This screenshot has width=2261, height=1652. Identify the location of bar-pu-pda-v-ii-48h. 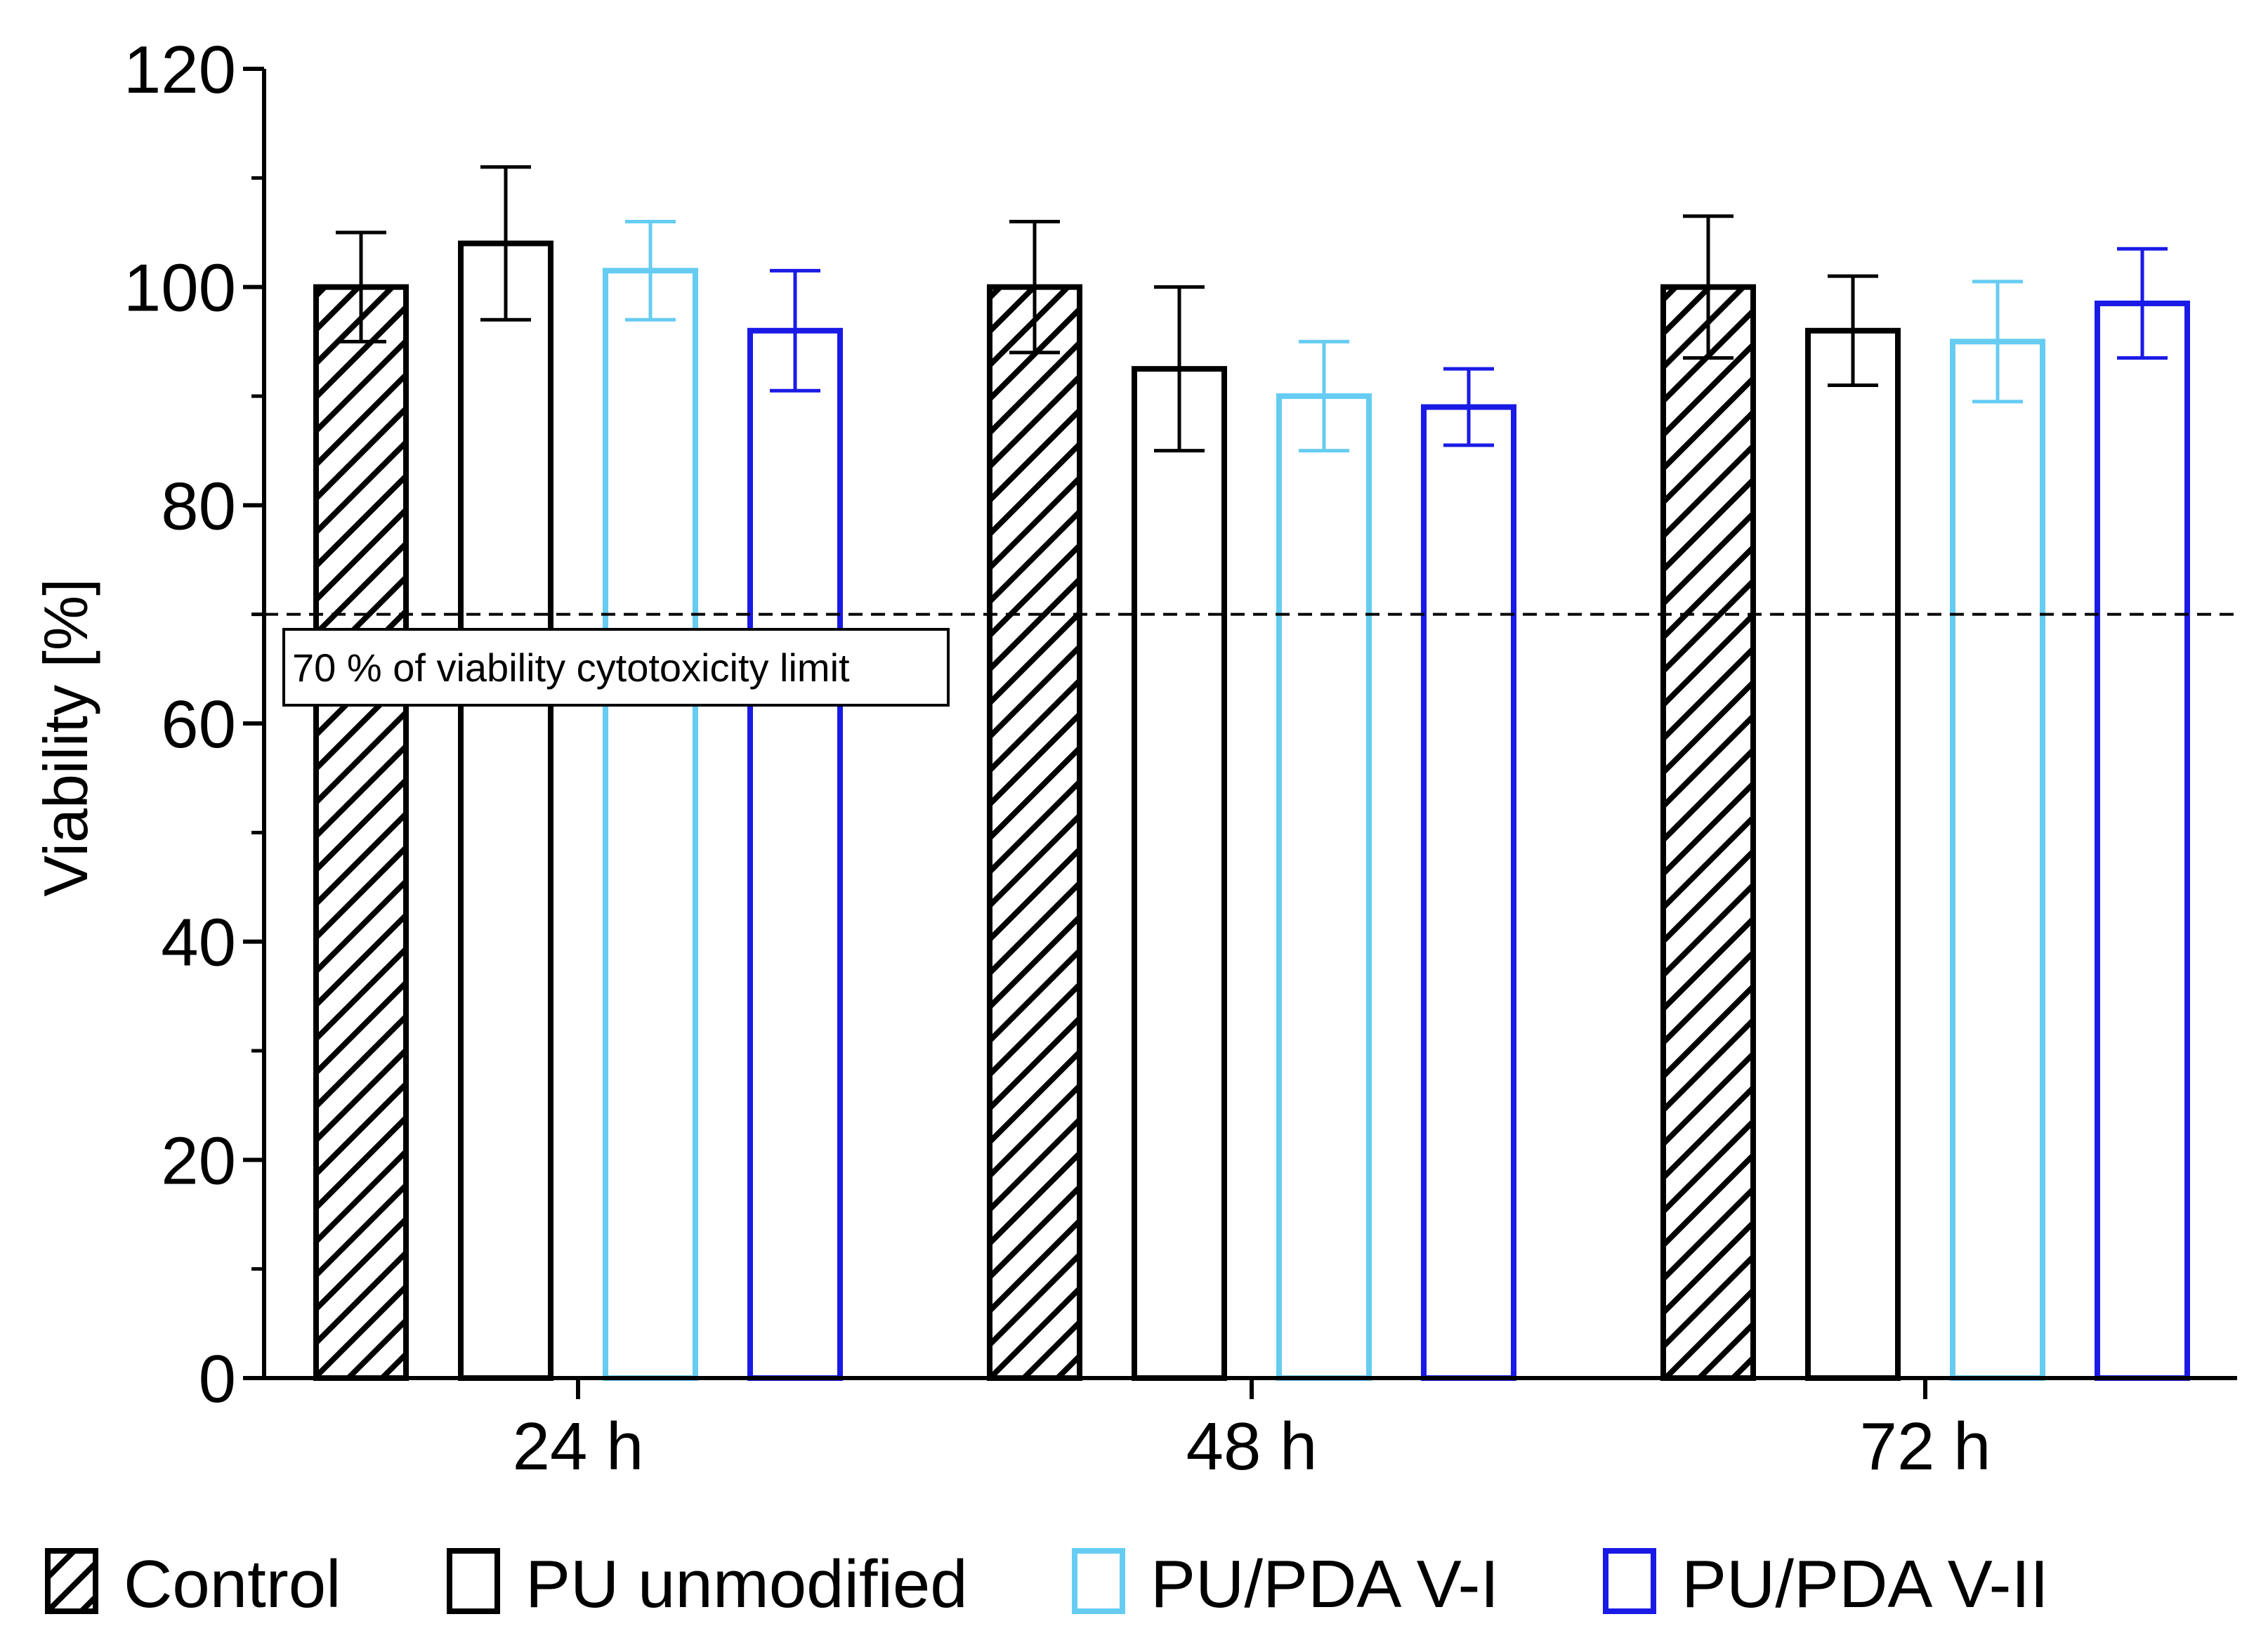
(1468, 892).